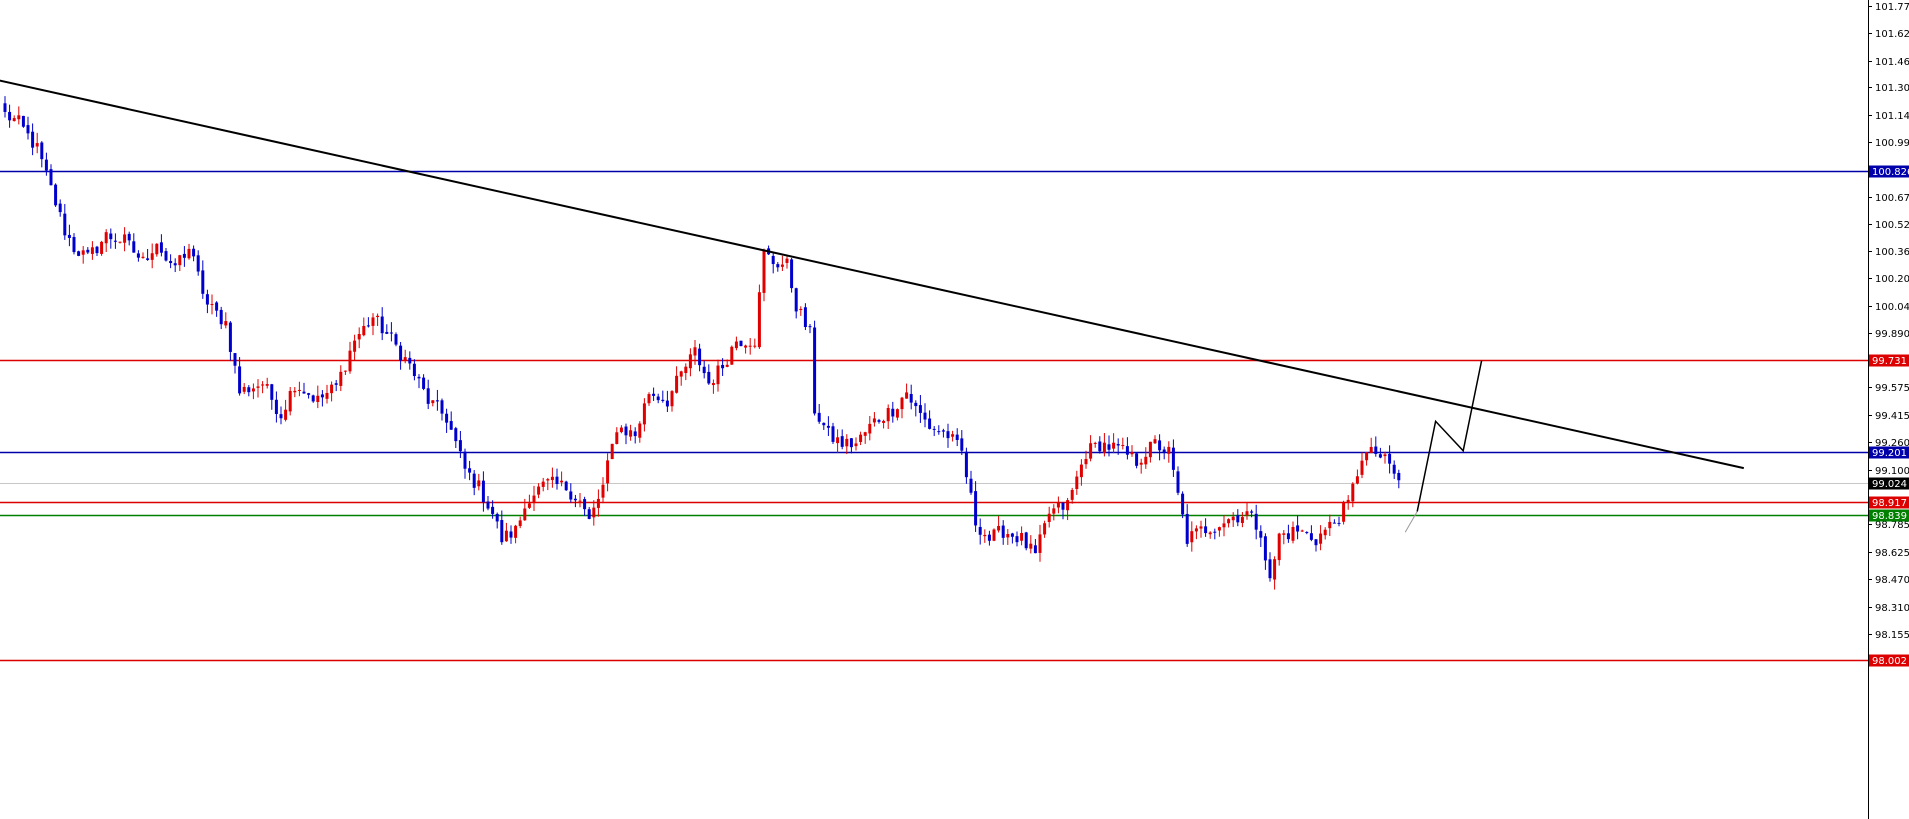 The width and height of the screenshot is (1909, 819). What do you see at coordinates (1892, 334) in the screenshot?
I see `y-tick-label: 99.890` at bounding box center [1892, 334].